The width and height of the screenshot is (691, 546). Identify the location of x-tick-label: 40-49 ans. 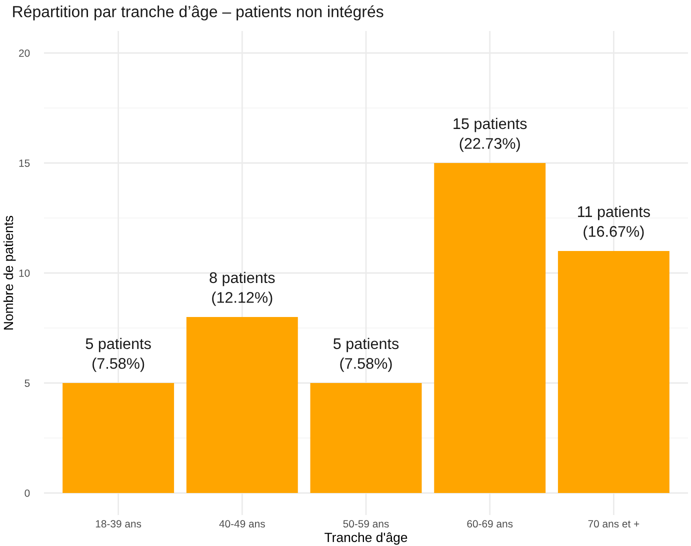
(242, 524).